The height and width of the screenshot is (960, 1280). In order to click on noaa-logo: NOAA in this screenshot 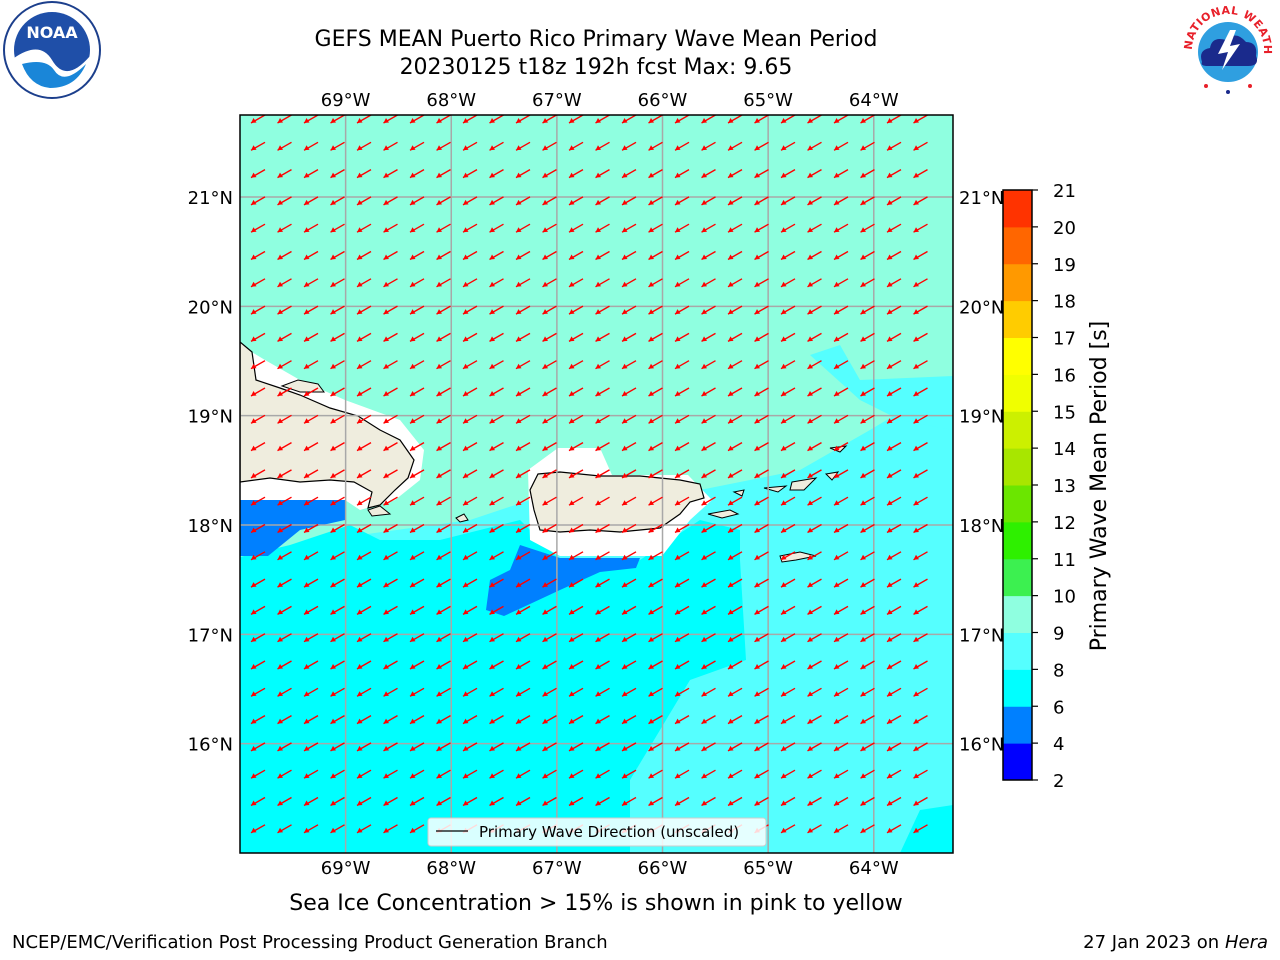, I will do `click(52, 50)`.